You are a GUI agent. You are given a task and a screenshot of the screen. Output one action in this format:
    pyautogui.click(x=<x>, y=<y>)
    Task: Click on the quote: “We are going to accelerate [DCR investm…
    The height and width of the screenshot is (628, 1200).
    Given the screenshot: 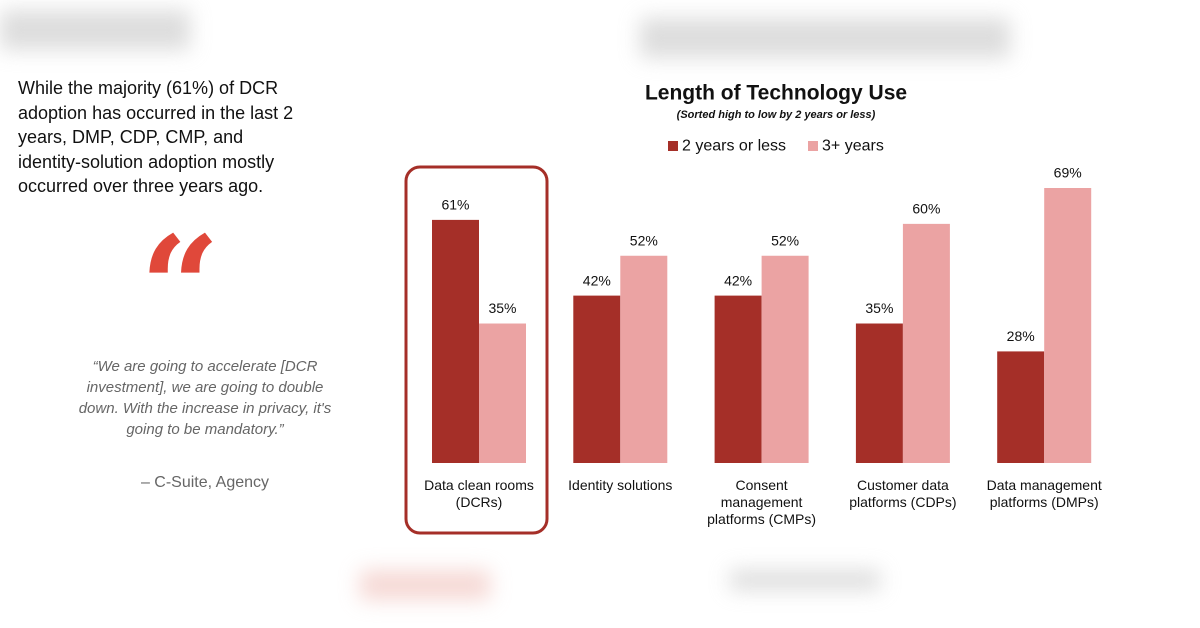 What is the action you would take?
    pyautogui.click(x=205, y=398)
    